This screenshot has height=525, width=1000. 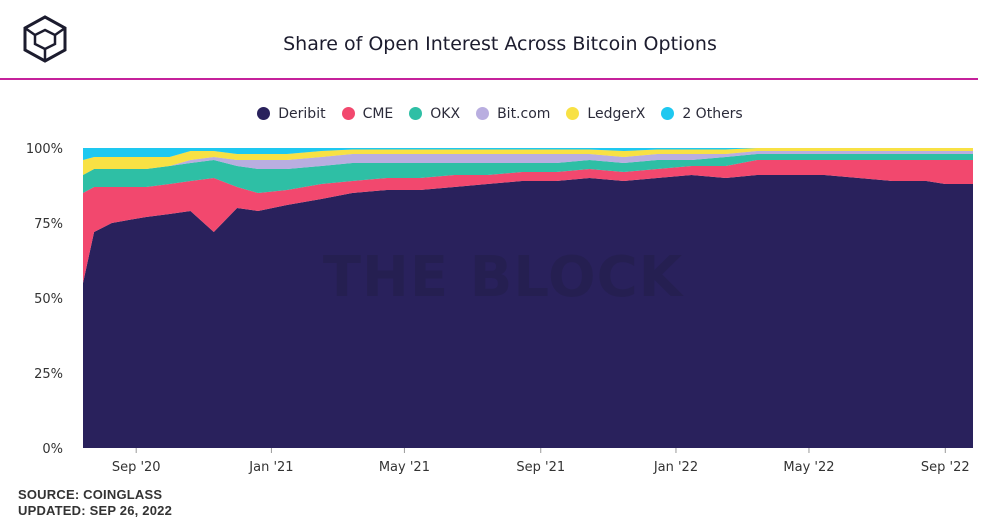 What do you see at coordinates (45, 39) in the screenshot?
I see `cube-logo-icon` at bounding box center [45, 39].